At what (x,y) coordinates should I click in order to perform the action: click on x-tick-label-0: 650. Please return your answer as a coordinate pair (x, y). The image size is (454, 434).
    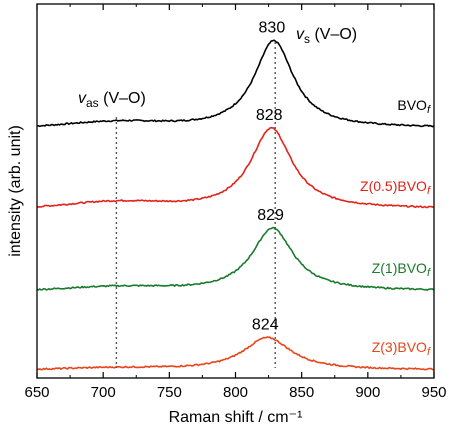
    Looking at the image, I should click on (36, 392).